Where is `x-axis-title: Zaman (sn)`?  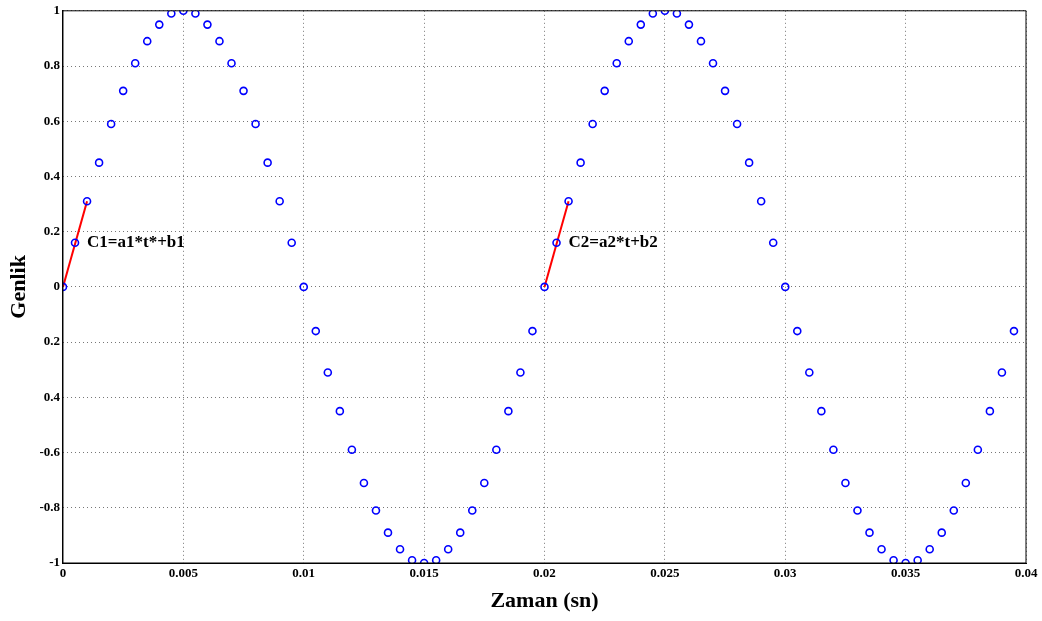 x-axis-title: Zaman (sn) is located at coordinates (544, 600).